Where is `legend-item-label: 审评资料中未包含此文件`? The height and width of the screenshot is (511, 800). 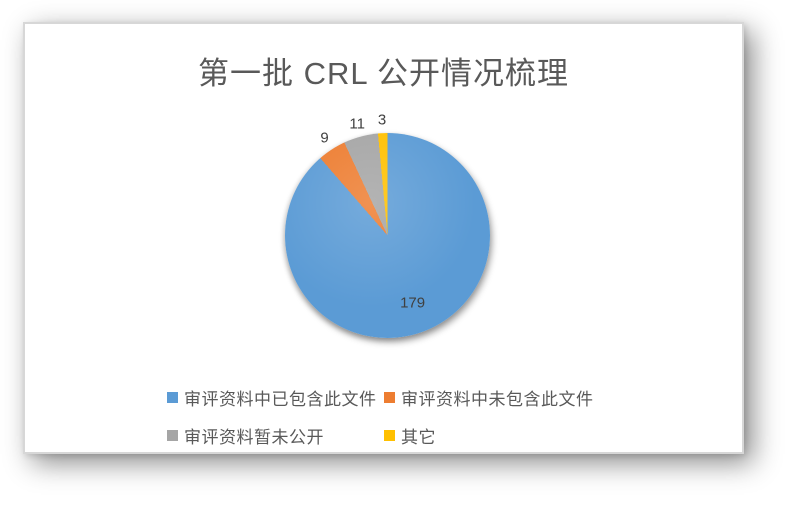 legend-item-label: 审评资料中未包含此文件 is located at coordinates (497, 399).